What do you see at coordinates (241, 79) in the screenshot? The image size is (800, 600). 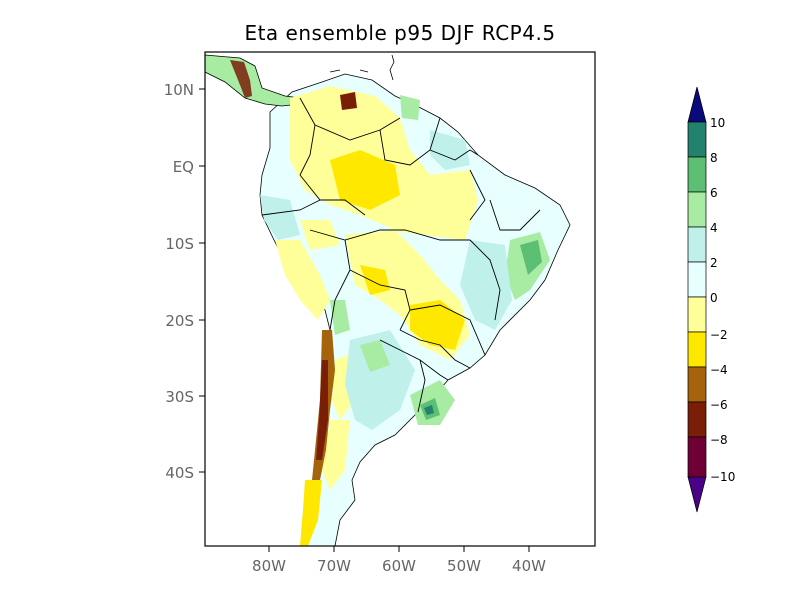 I see `central-america-dry-band` at bounding box center [241, 79].